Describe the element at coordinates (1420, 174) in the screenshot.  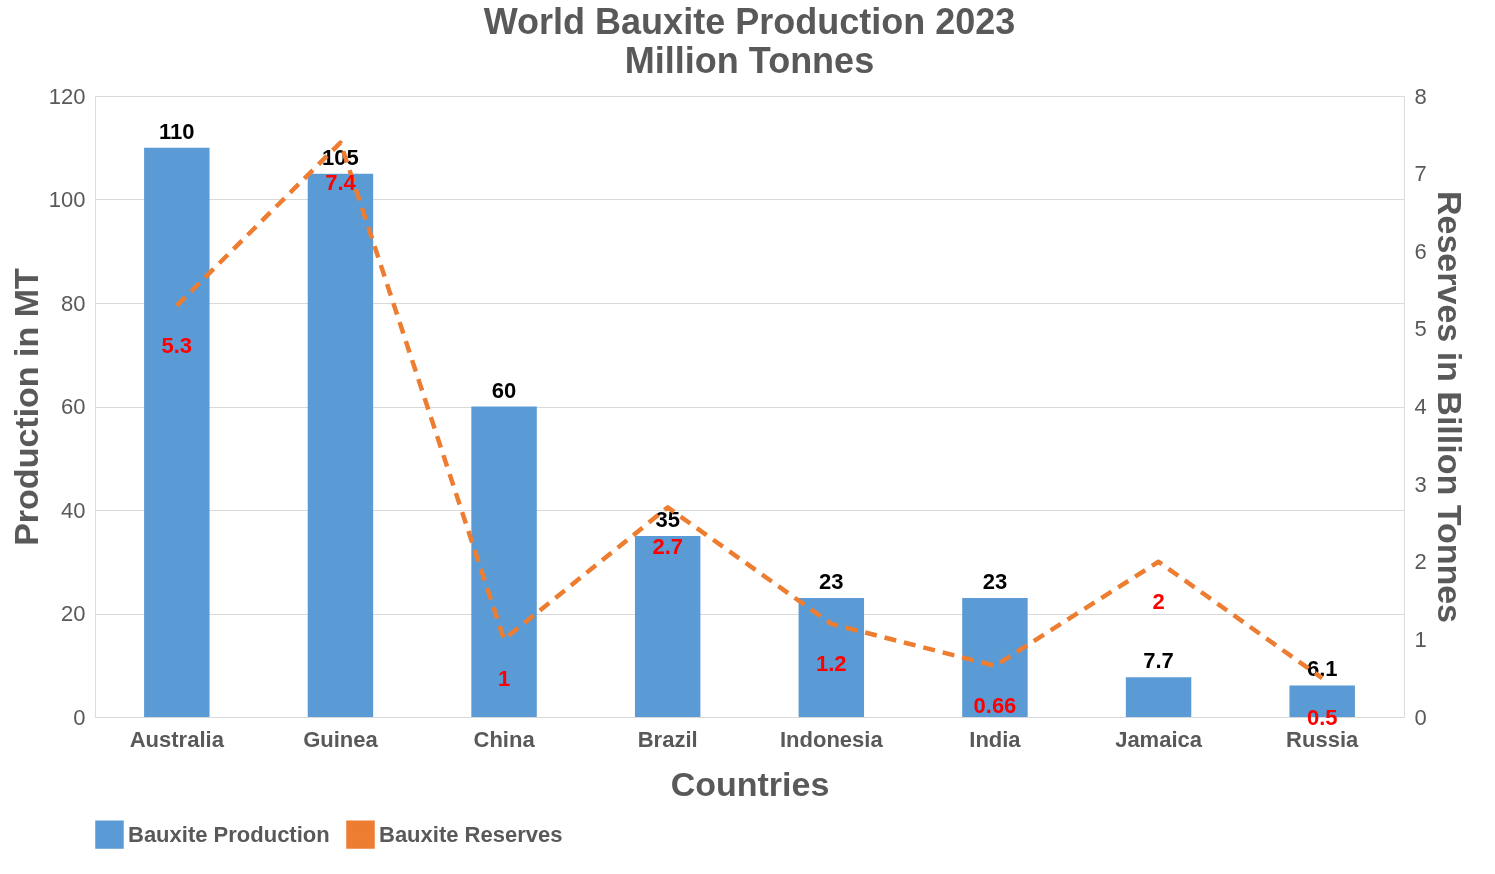
I see `y2-tick-label: 7` at that location.